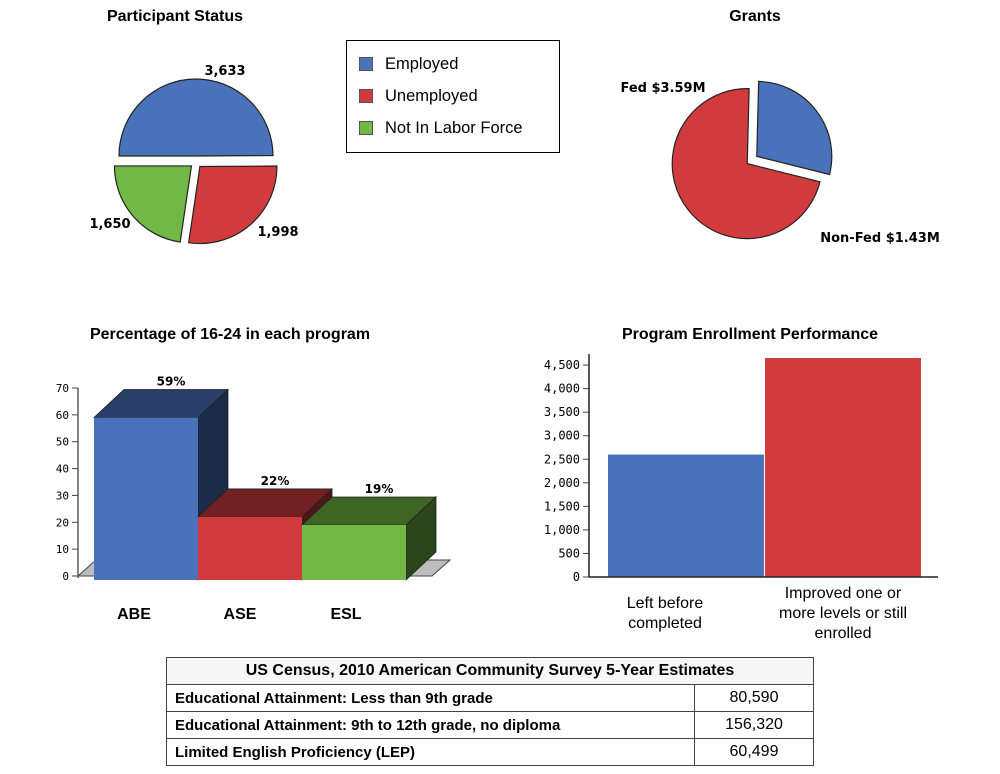 This screenshot has width=1000, height=774. Describe the element at coordinates (146, 498) in the screenshot. I see `bar-abe` at that location.